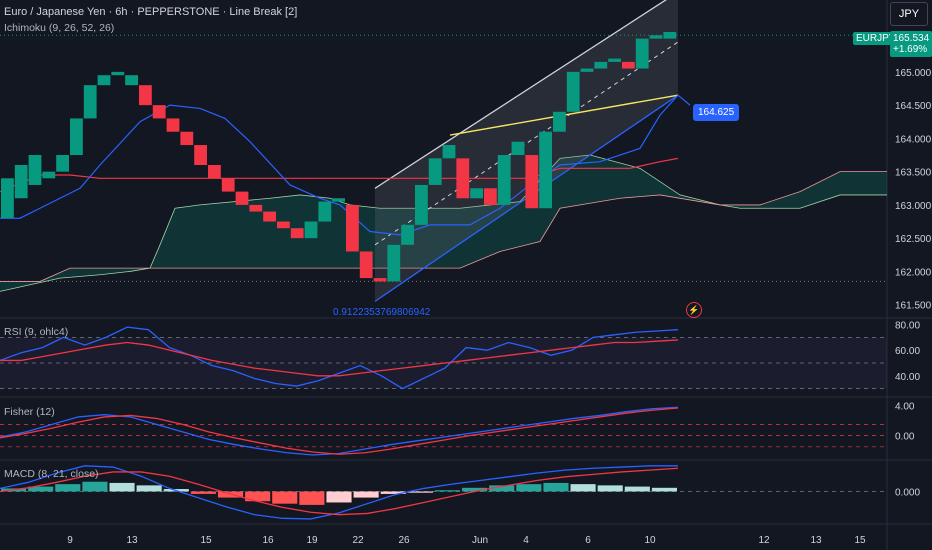 Image resolution: width=932 pixels, height=550 pixels. I want to click on rsi-line, so click(339, 358).